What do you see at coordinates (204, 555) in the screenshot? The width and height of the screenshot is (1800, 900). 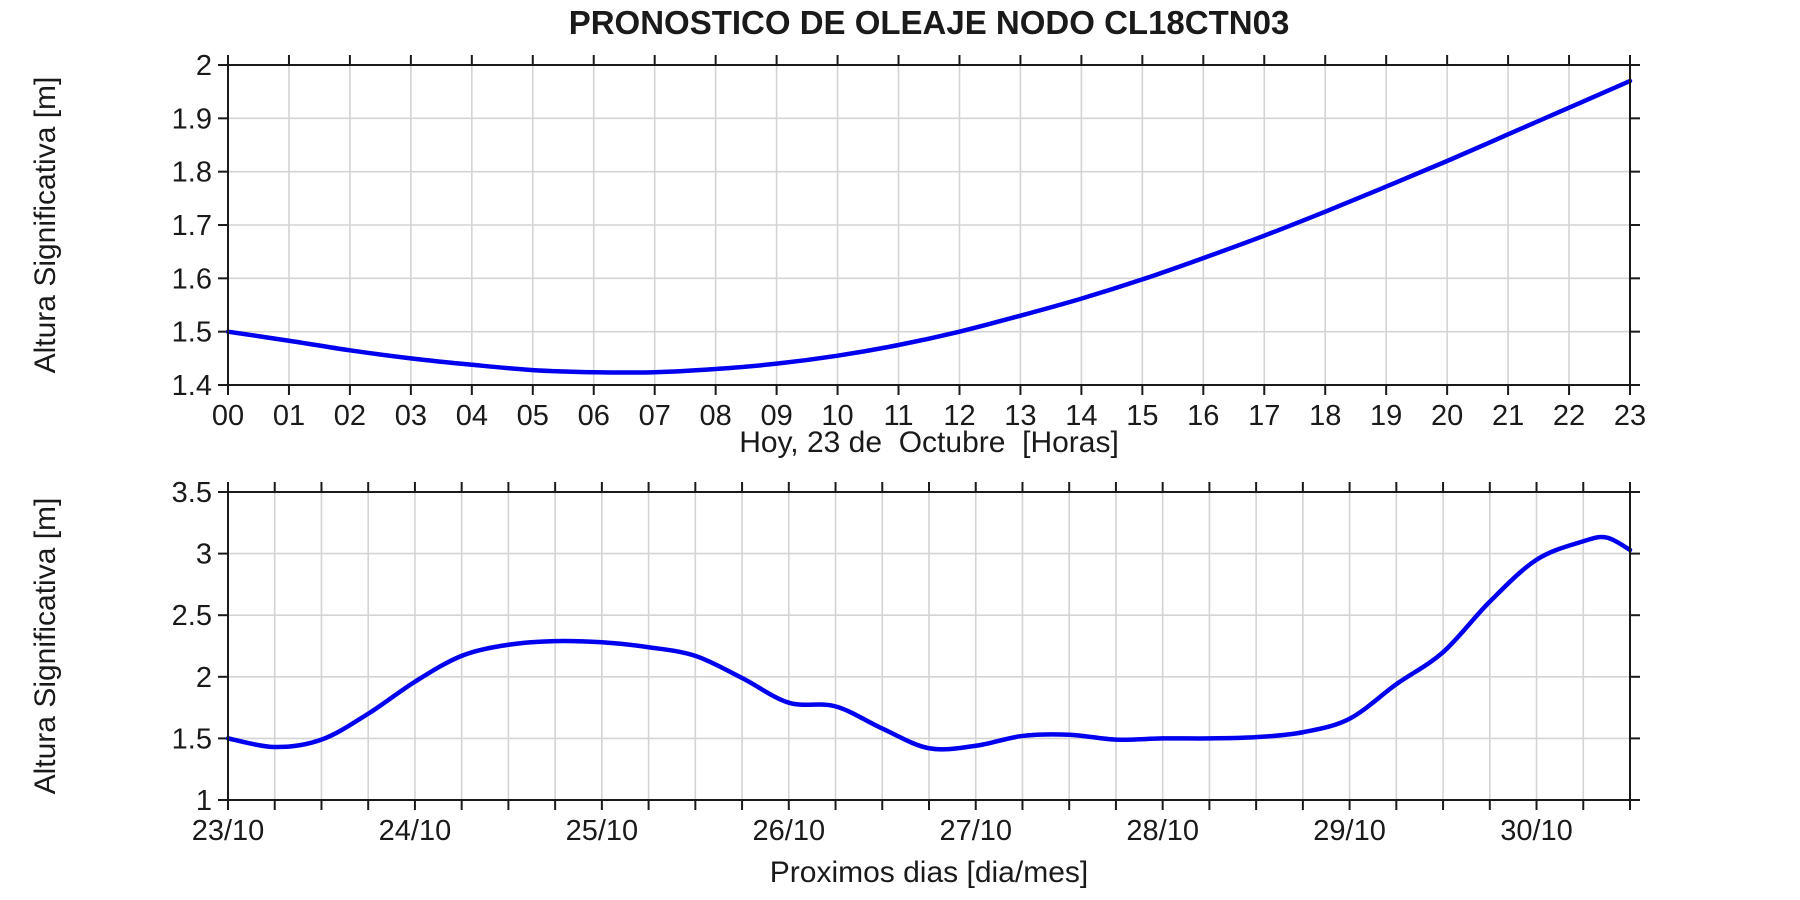 I see `svg-text: 3` at bounding box center [204, 555].